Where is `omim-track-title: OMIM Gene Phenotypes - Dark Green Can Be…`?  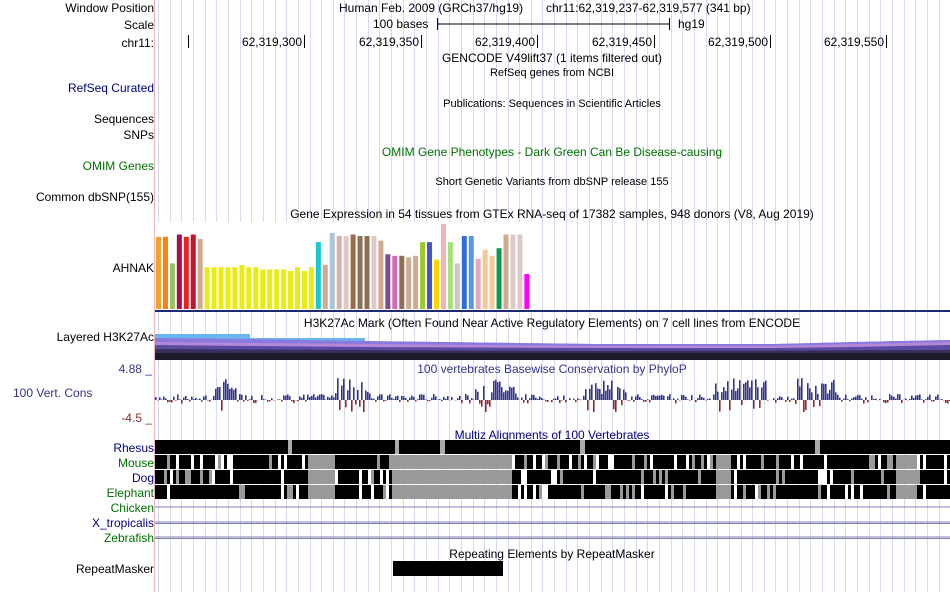 omim-track-title: OMIM Gene Phenotypes - Dark Green Can Be… is located at coordinates (552, 152).